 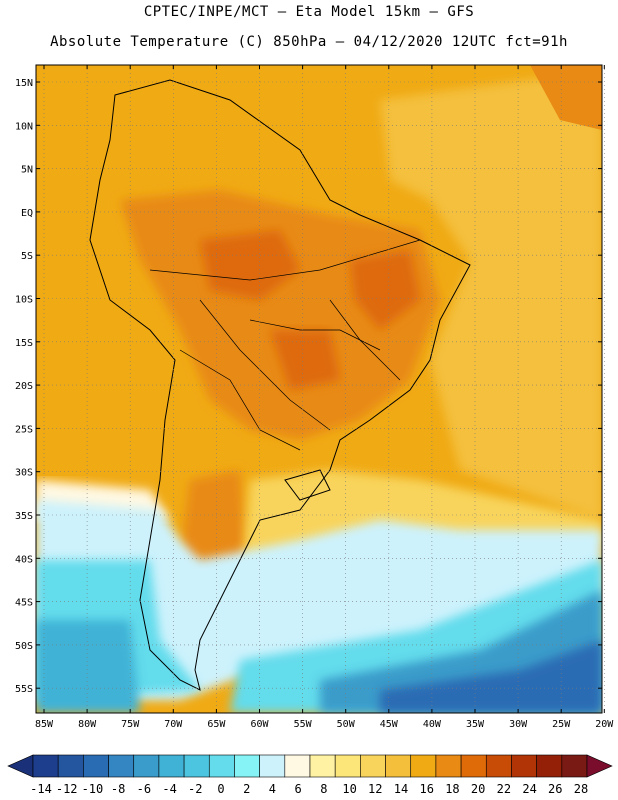 What do you see at coordinates (303, 724) in the screenshot?
I see `lon-label: 55W` at bounding box center [303, 724].